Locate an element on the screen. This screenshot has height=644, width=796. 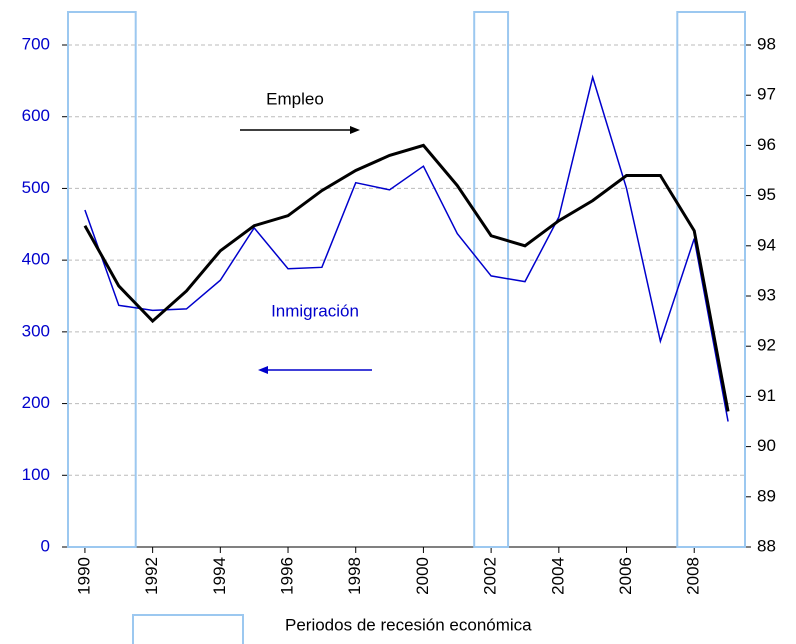
legend-label: Periodos de recesión económica is located at coordinates (408, 624).